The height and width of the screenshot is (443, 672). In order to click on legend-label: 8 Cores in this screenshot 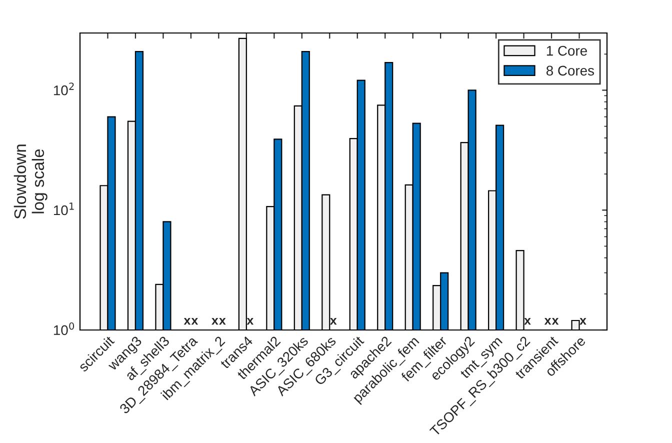, I will do `click(570, 71)`.